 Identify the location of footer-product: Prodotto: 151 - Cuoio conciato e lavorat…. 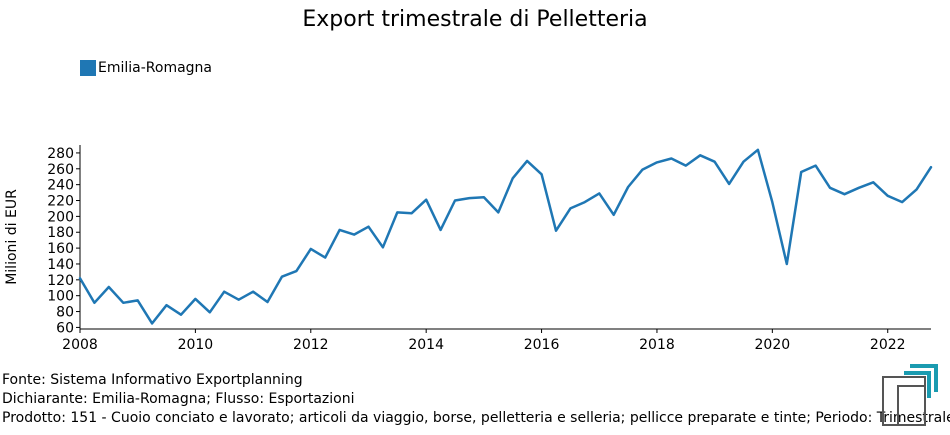
(476, 418).